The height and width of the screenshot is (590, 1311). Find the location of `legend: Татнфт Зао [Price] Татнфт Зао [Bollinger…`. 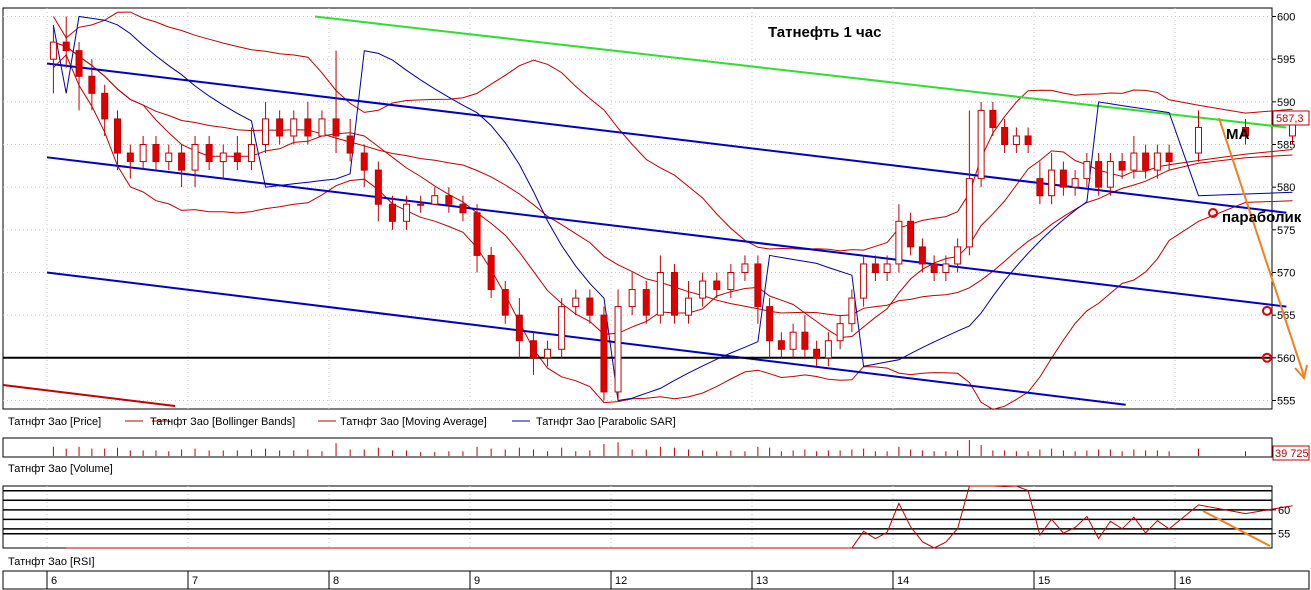

legend: Татнфт Зао [Price] Татнфт Зао [Bollinger… is located at coordinates (342, 422).